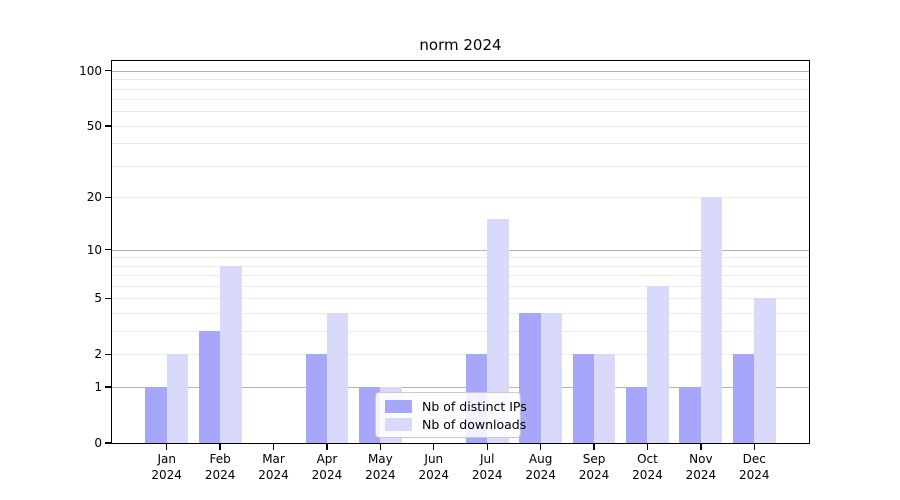  Describe the element at coordinates (474, 406) in the screenshot. I see `legend-label-distinct-ips: Nb of distinct IPs` at that location.